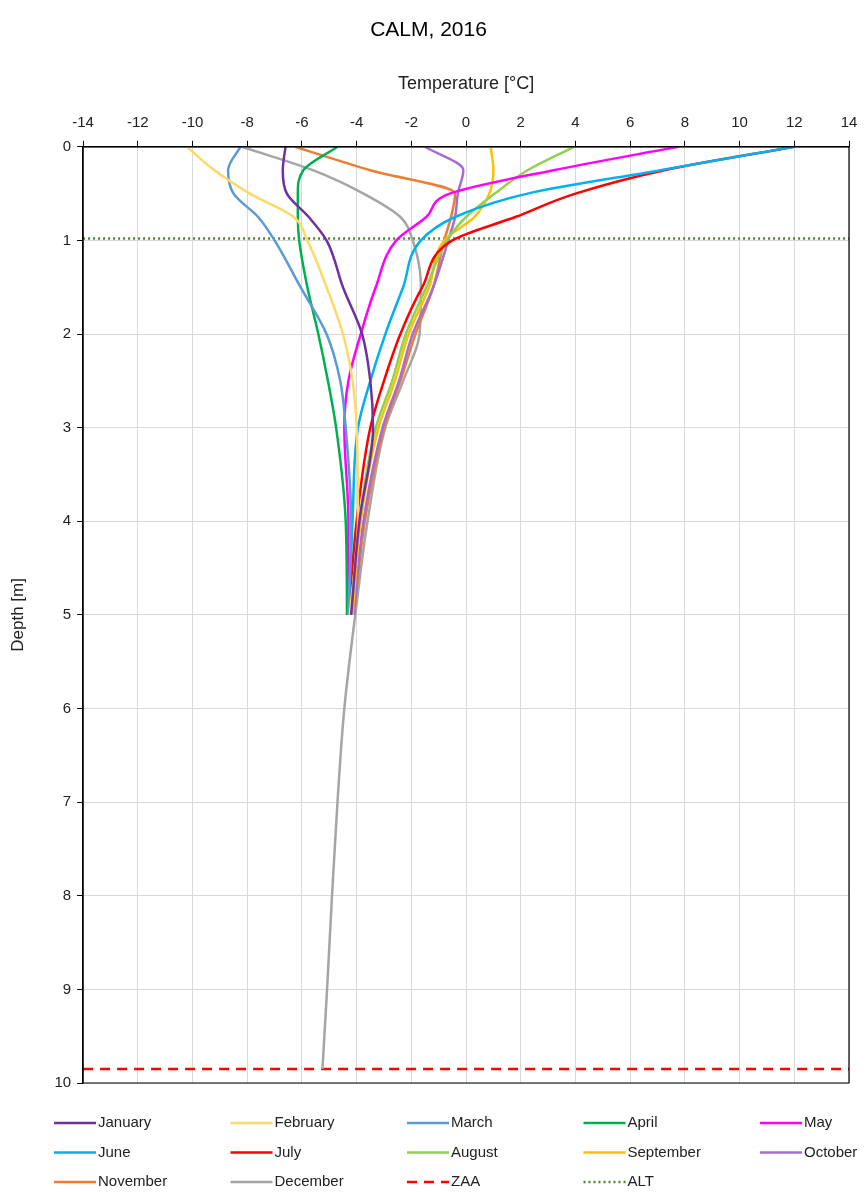  Describe the element at coordinates (67, 239) in the screenshot. I see `y-tick-label: 1` at that location.